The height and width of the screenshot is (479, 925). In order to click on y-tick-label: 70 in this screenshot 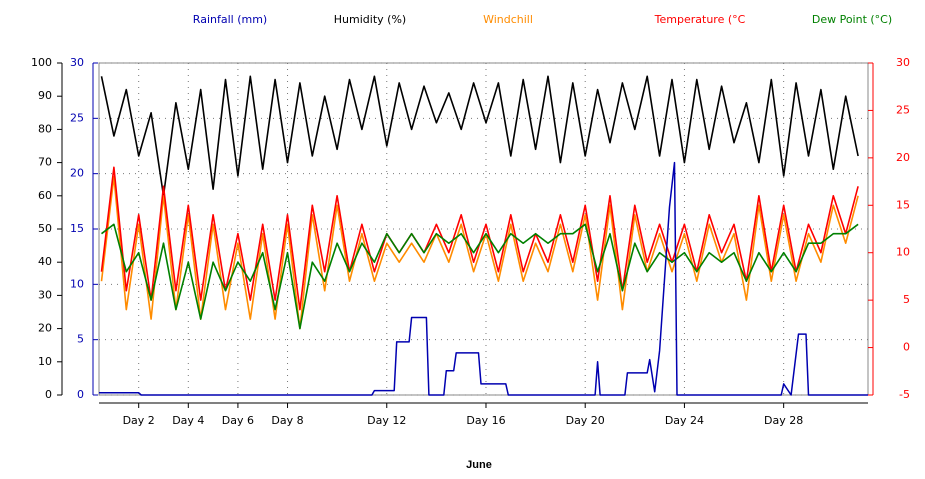, I will do `click(45, 162)`.